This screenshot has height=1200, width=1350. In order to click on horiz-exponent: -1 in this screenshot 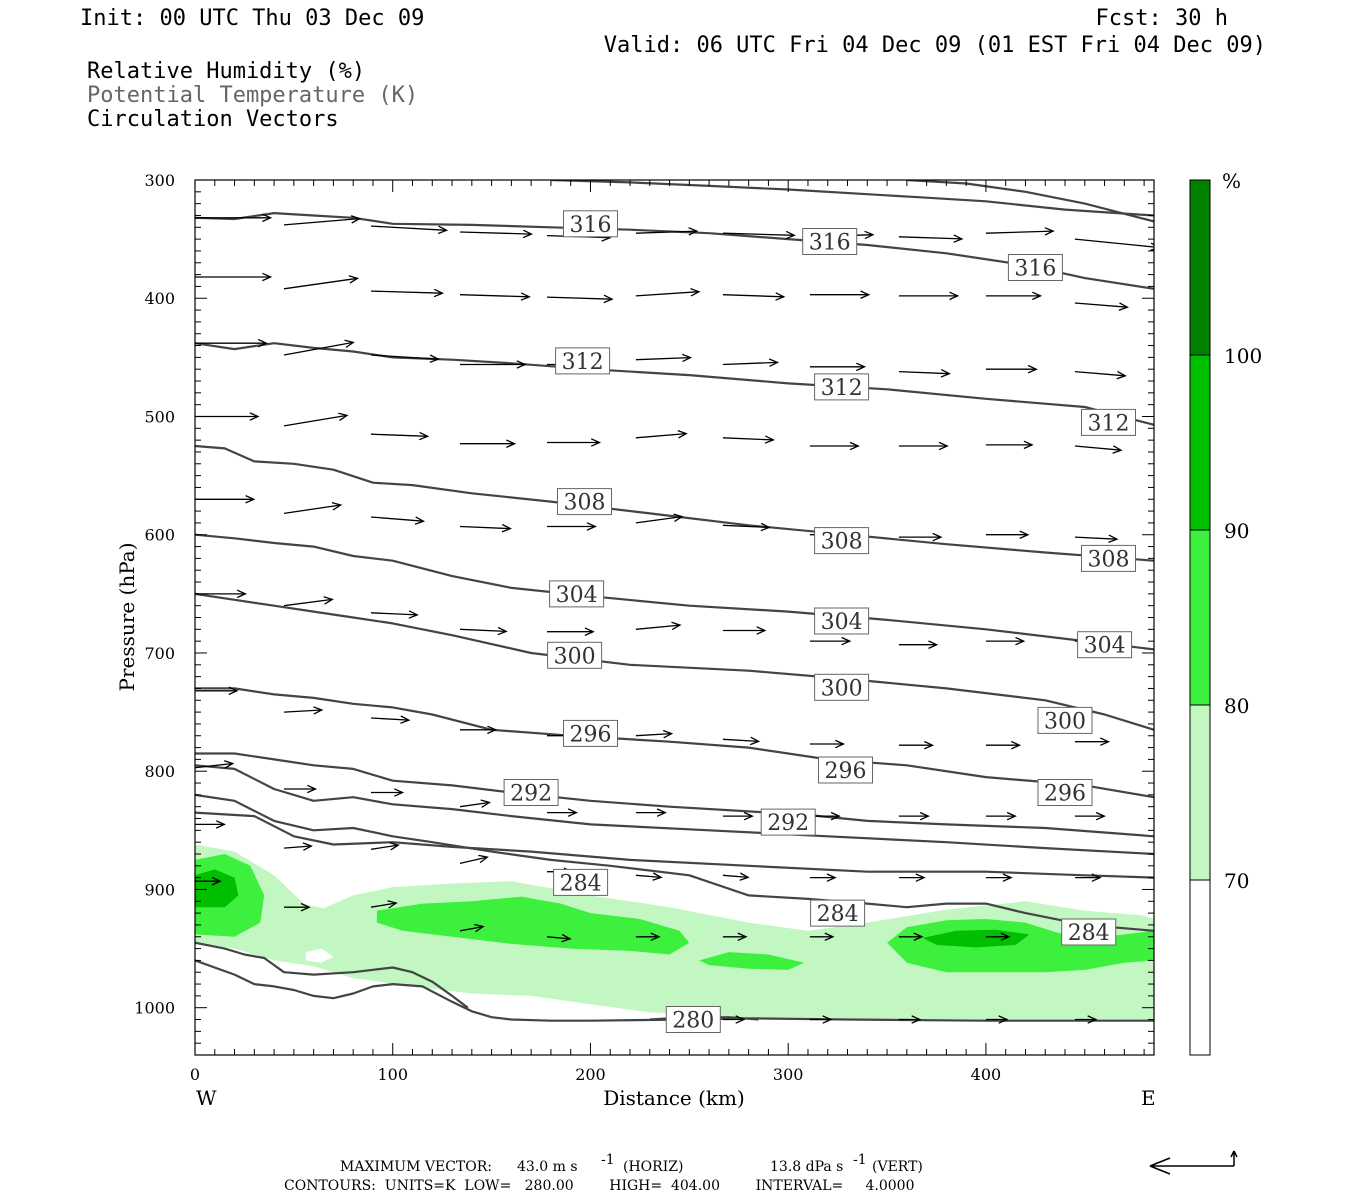, I will do `click(608, 1160)`.